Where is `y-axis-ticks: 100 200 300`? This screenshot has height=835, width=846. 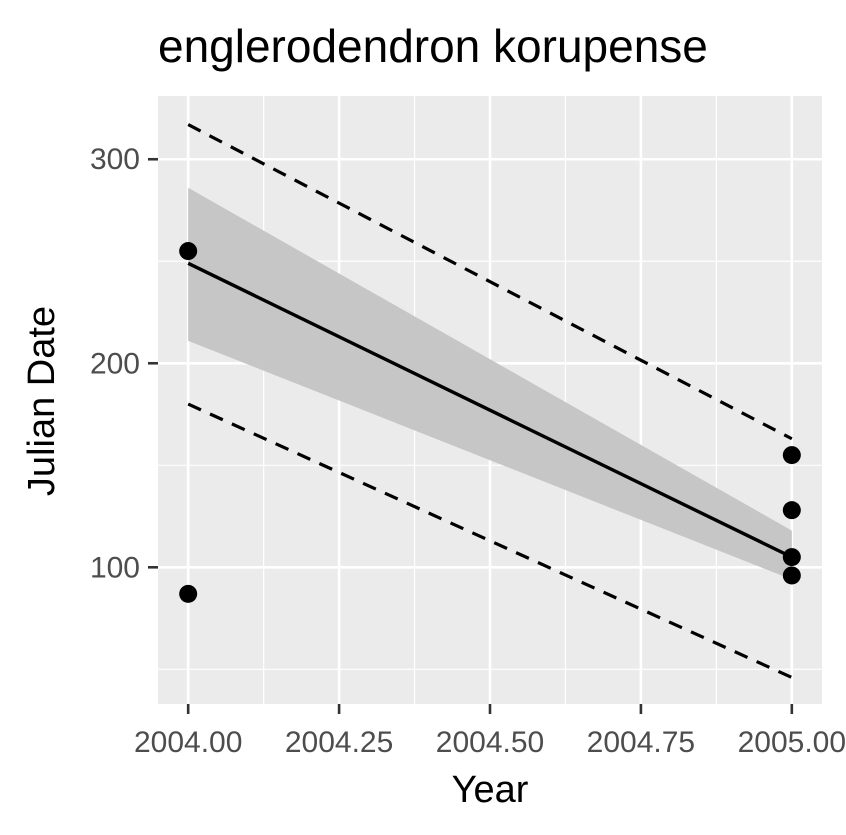
y-axis-ticks: 100 200 300 is located at coordinates (124, 363).